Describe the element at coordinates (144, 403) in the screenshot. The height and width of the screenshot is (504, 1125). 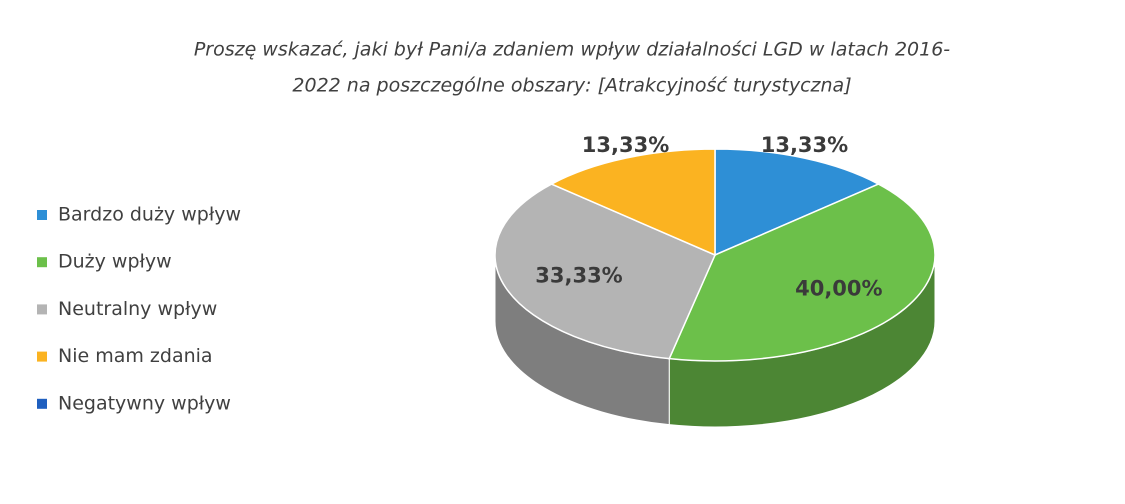
I see `legend-label: Negatywny wpływ` at that location.